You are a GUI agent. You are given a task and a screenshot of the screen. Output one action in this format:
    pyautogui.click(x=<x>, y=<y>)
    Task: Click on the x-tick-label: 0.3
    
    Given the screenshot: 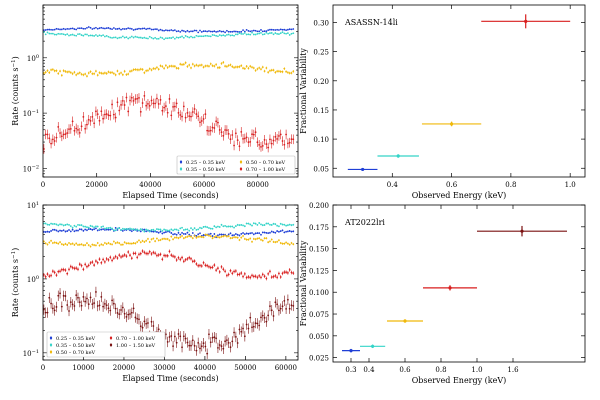 What is the action you would take?
    pyautogui.click(x=350, y=370)
    